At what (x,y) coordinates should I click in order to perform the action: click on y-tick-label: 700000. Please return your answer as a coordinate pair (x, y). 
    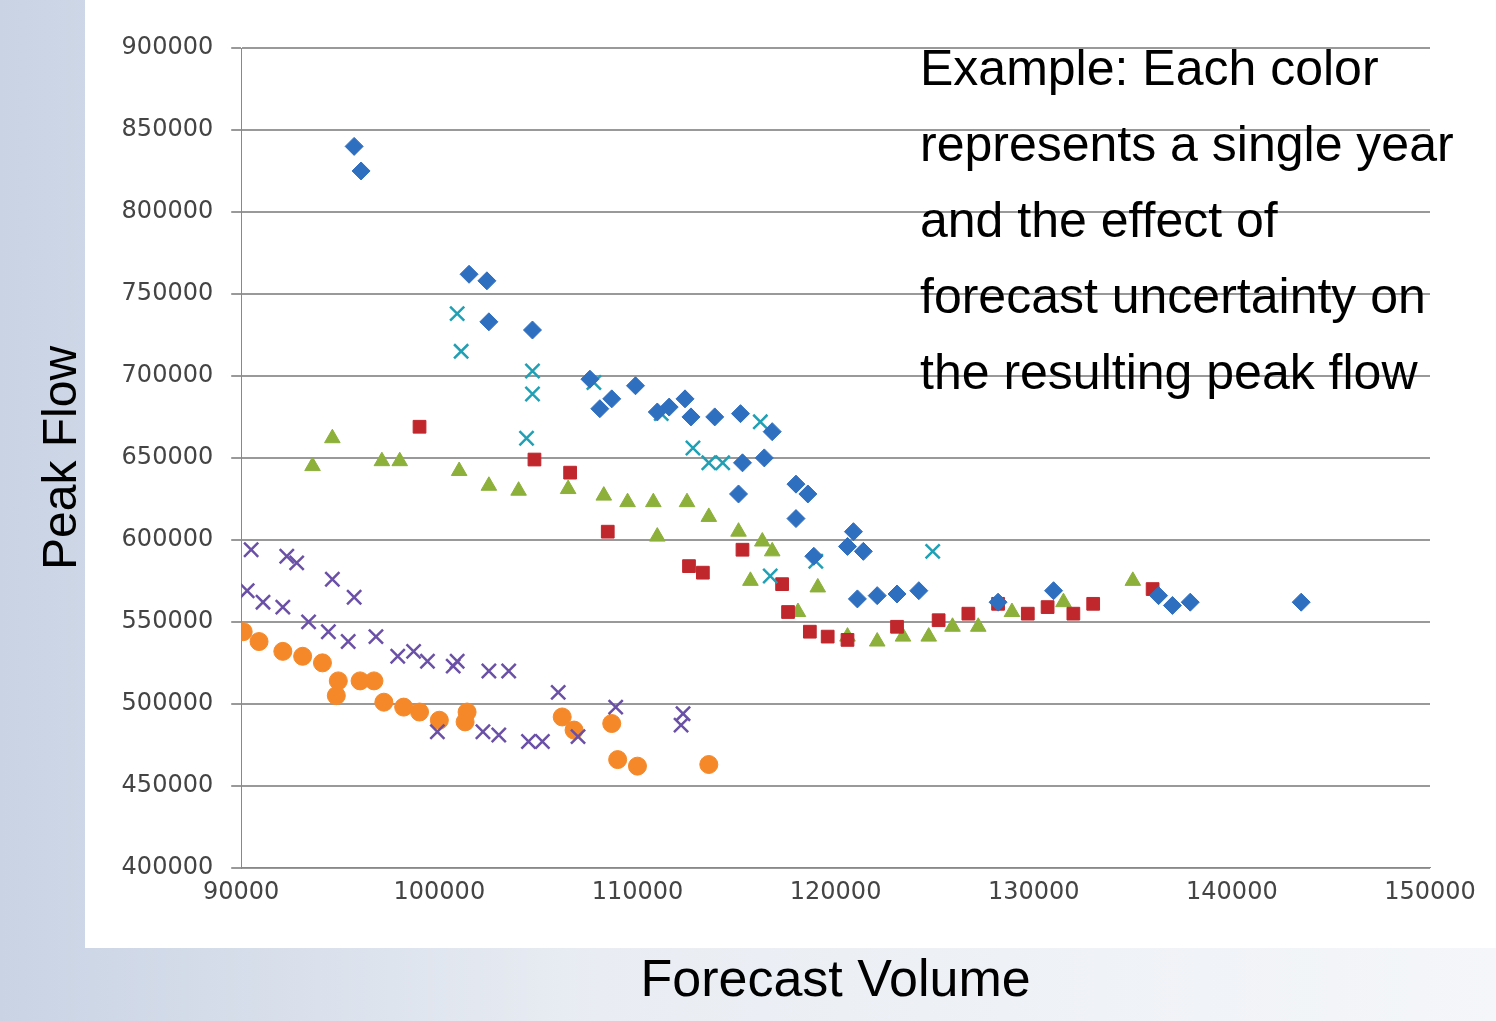
    Looking at the image, I should click on (167, 374).